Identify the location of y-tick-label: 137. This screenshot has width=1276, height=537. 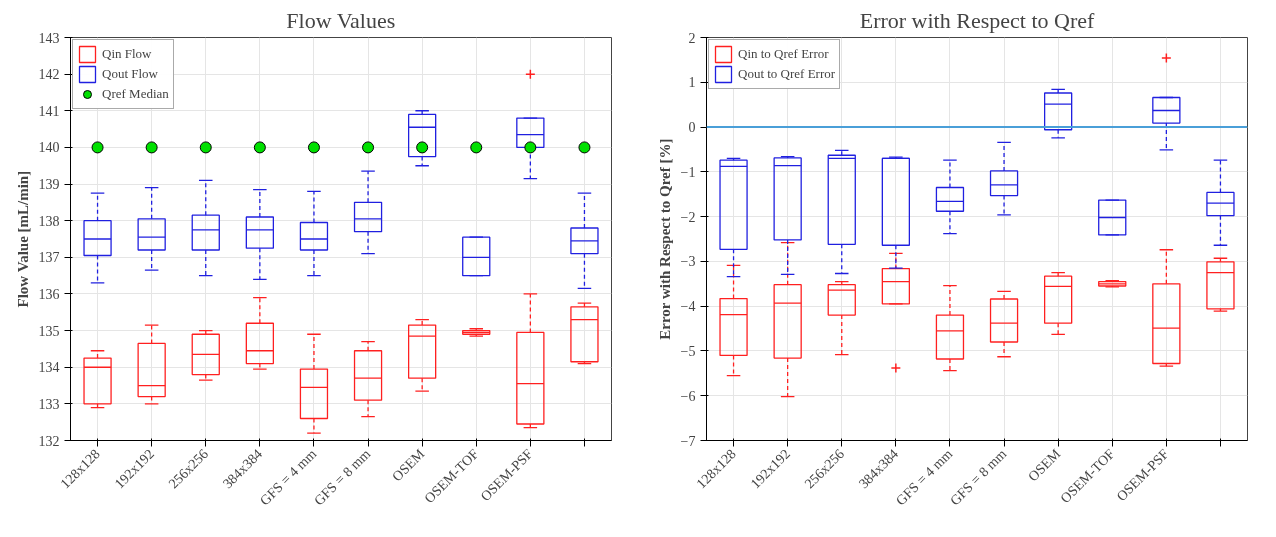
(49, 258).